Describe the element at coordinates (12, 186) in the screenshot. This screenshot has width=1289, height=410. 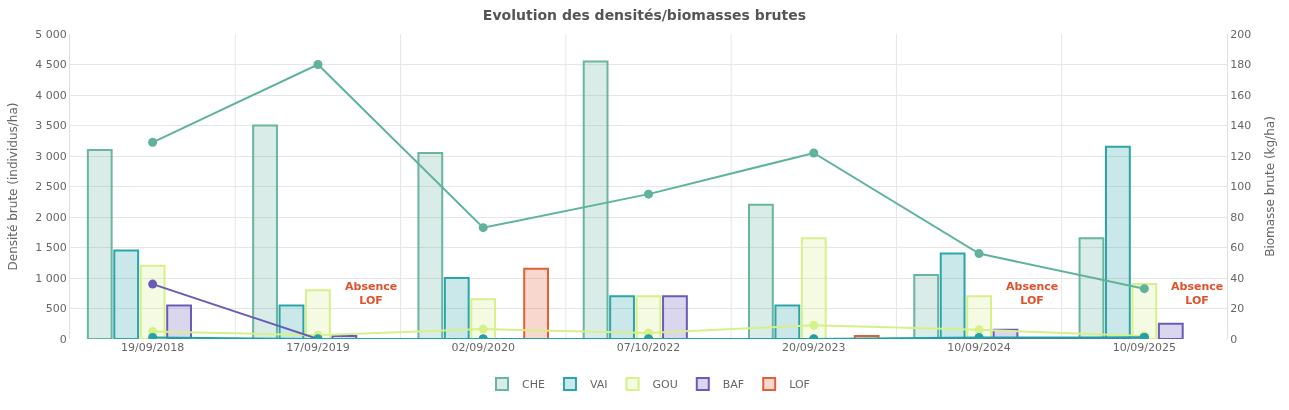
I see `y-axis-title: Densité brute (individus/ha)` at that location.